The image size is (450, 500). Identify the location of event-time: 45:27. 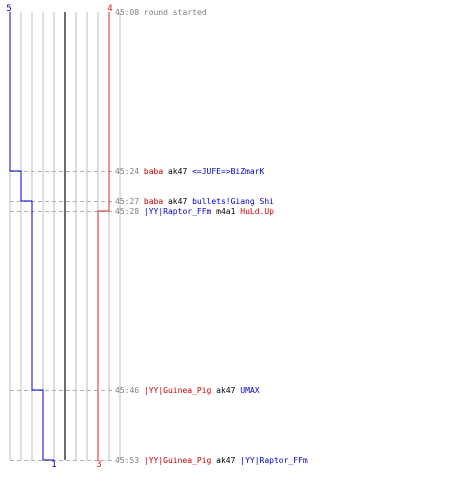
(129, 201).